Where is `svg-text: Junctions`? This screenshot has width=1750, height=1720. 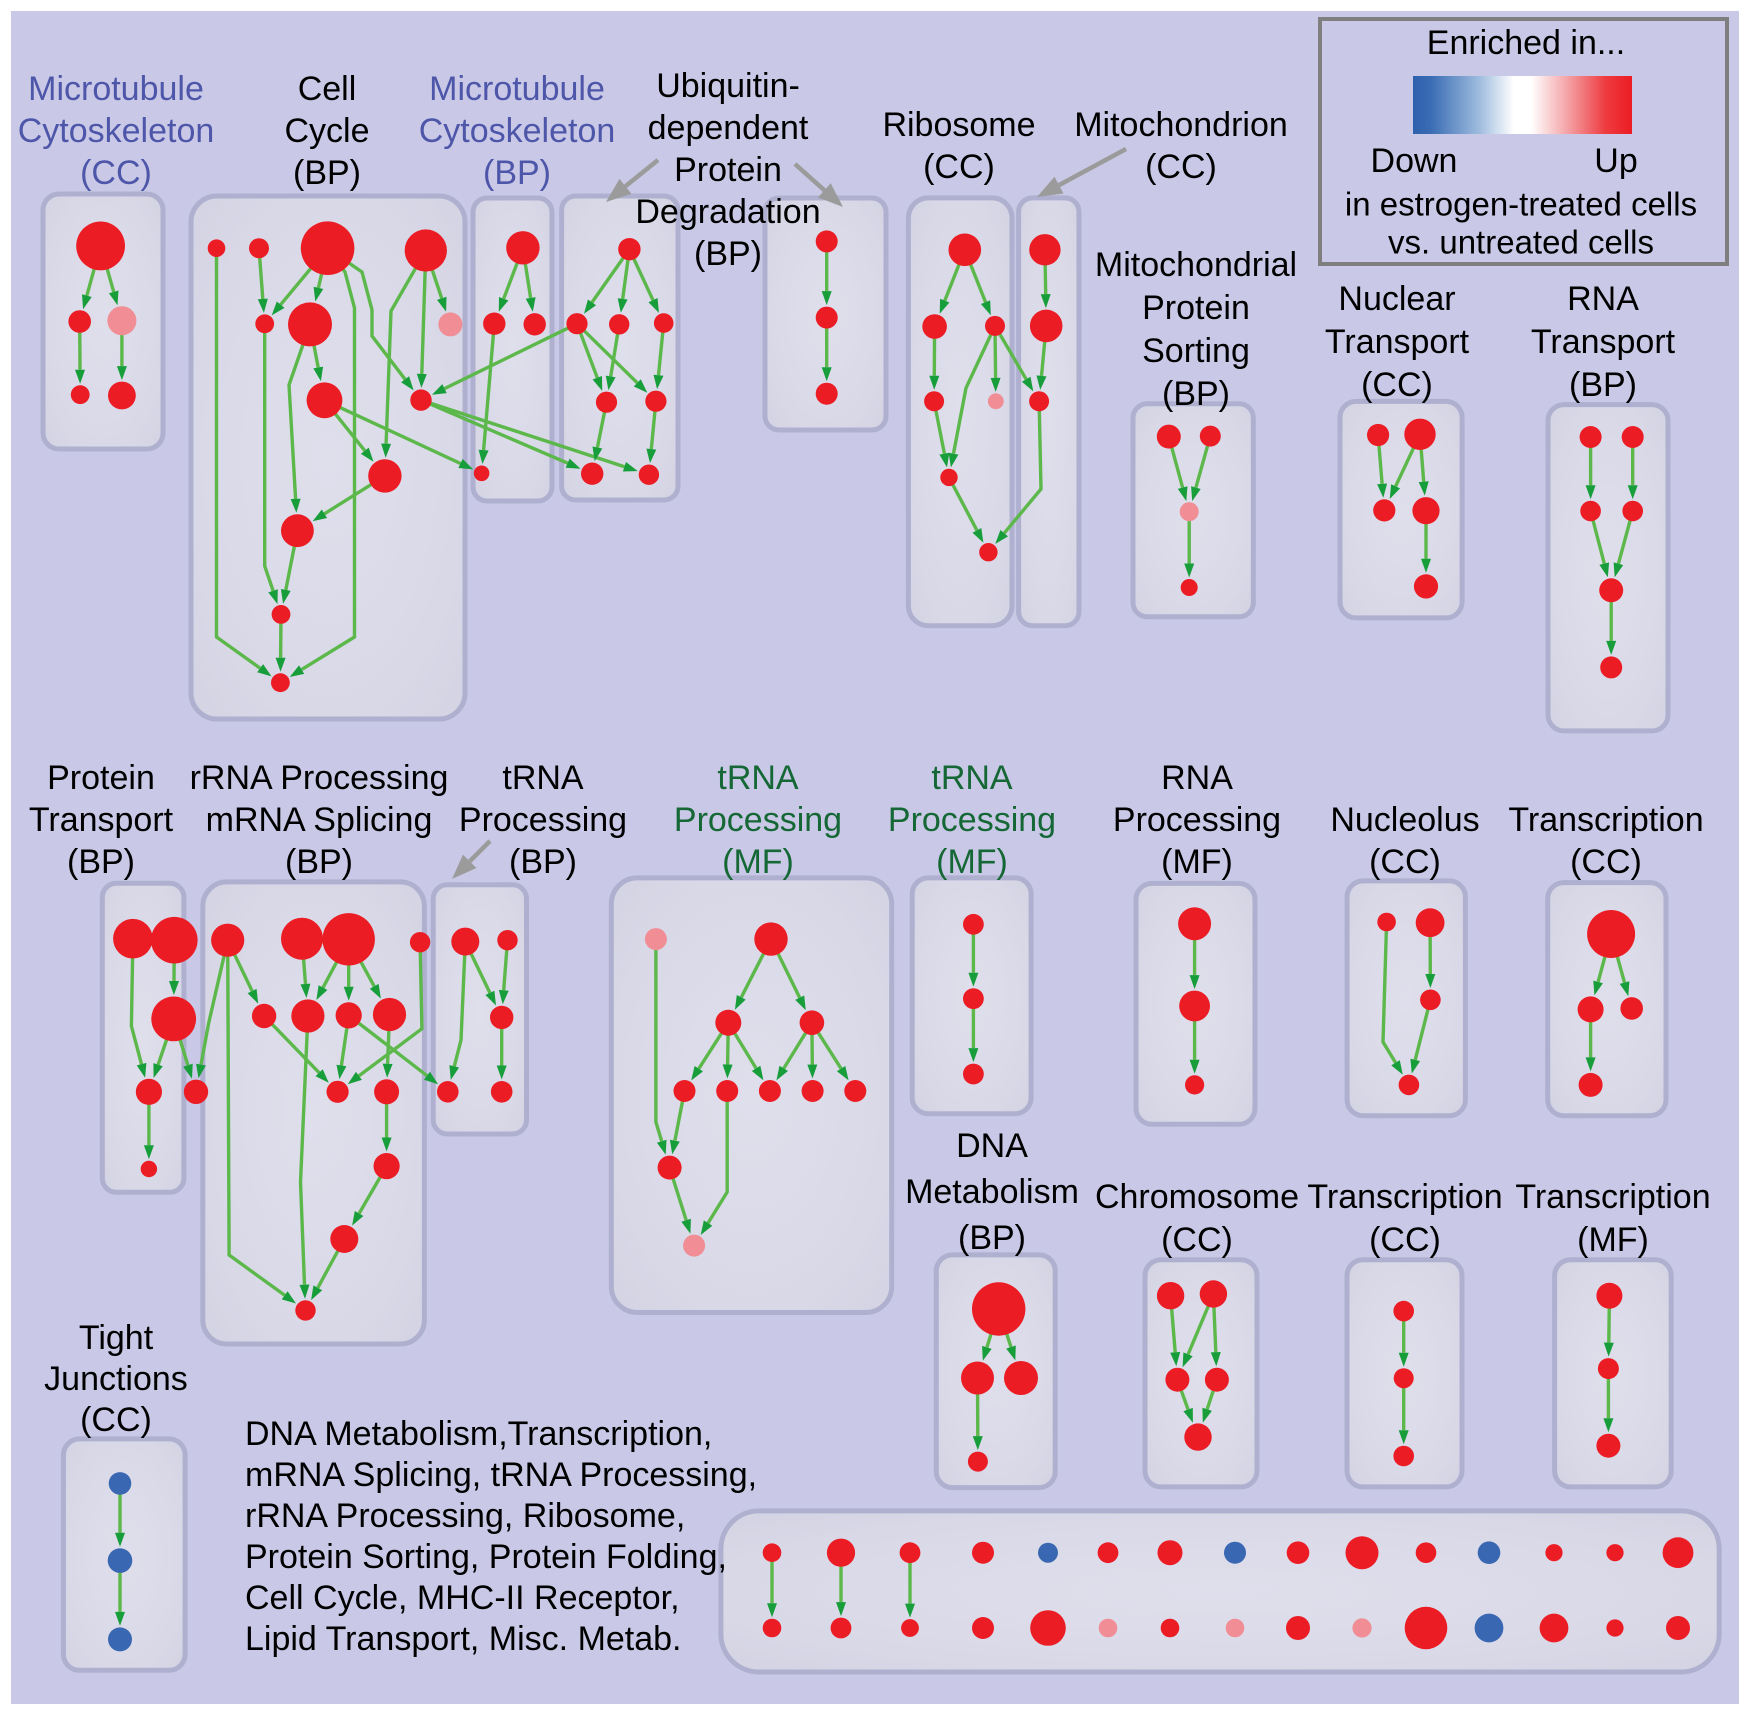 svg-text: Junctions is located at coordinates (116, 1379).